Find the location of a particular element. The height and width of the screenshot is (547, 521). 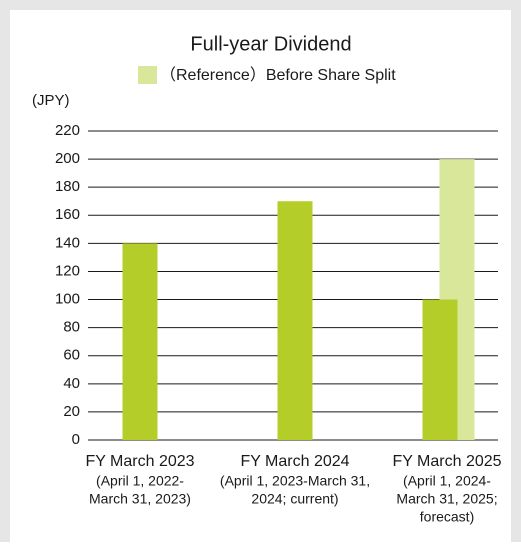

legend-label: （Reference）Before Share Split is located at coordinates (278, 75).